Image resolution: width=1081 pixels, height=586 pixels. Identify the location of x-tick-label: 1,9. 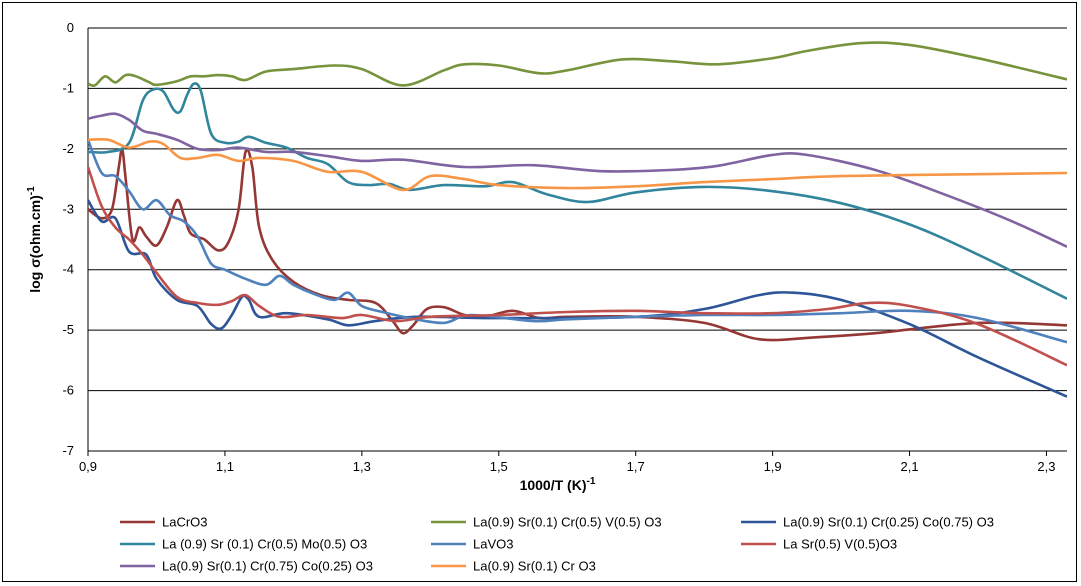
(773, 466).